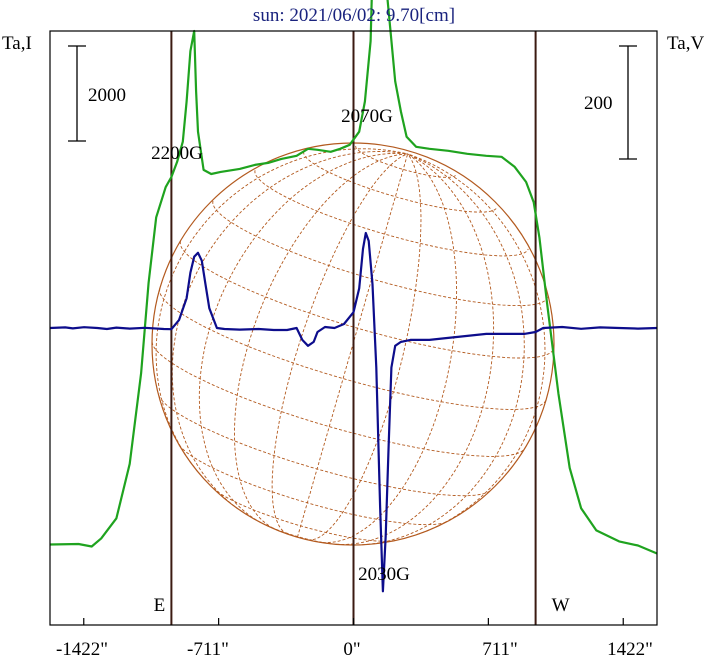  I want to click on x-tick-label: 1422", so click(630, 649).